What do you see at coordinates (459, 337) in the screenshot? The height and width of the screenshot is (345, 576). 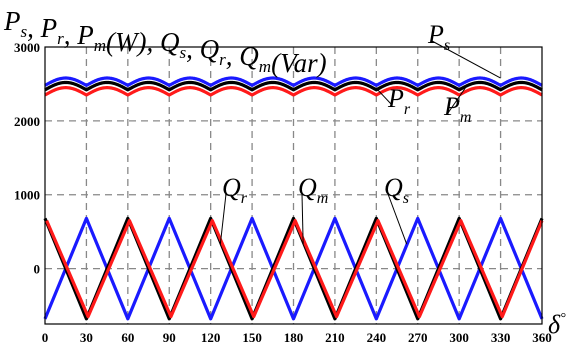 I see `x-tick-label-300: 300` at bounding box center [459, 337].